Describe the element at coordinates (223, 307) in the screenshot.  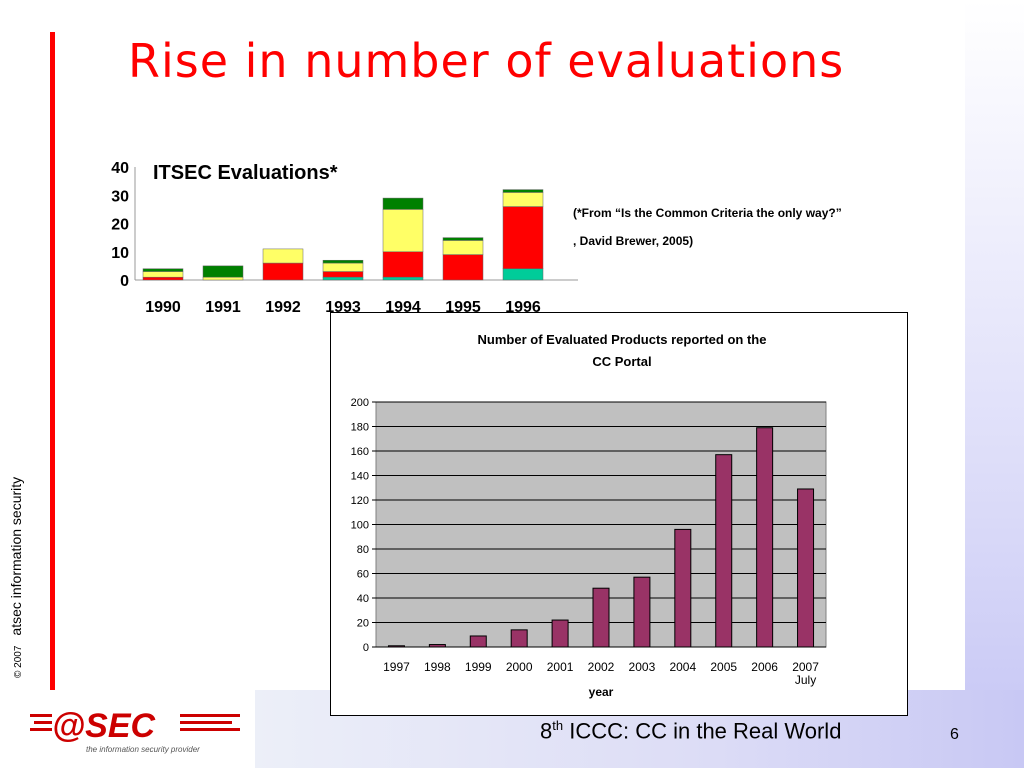
I see `itsec-x-tick-label: 1991` at that location.